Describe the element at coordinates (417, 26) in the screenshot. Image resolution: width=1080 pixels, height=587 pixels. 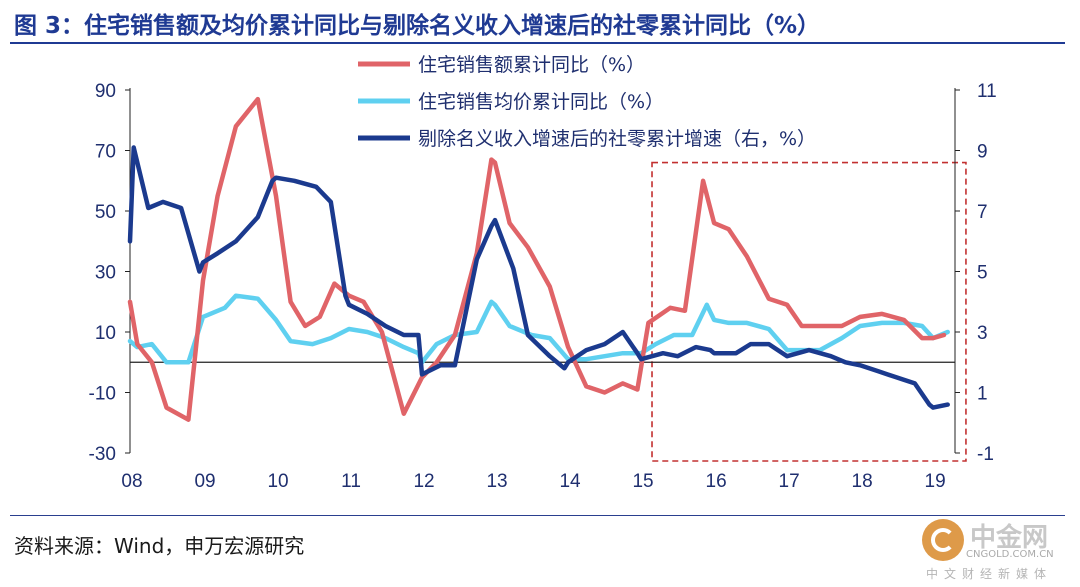
I see `chart-title: 图 3：住宅销售额及均价累计同比与剔除名义收入增速后的社零累计同比（%）` at that location.